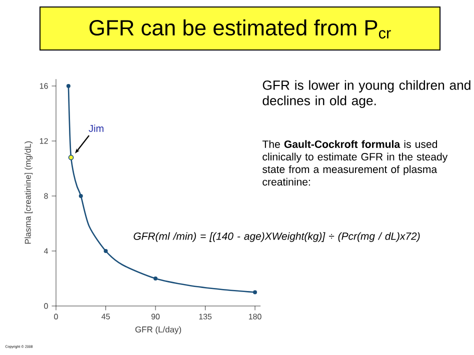 This screenshot has width=474, height=355. I want to click on text: GFR is lower in young children and declines in old age., so click(366, 94).